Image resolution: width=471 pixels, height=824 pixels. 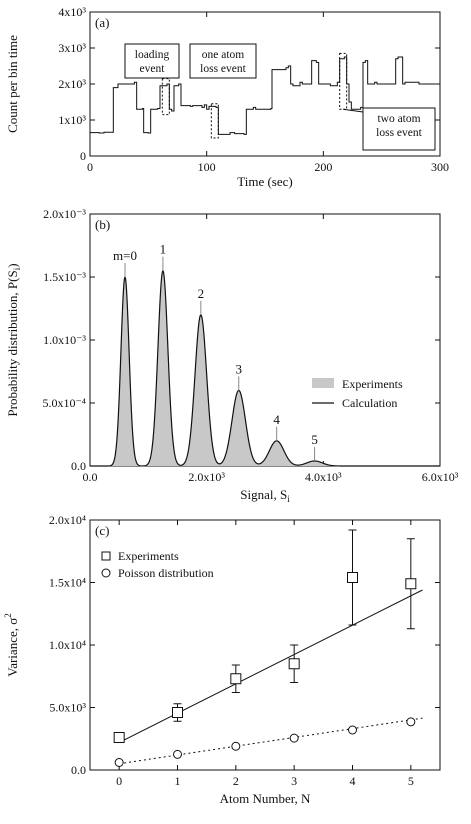 What do you see at coordinates (440, 477) in the screenshot?
I see `x-tick-label: 6.0x10³` at bounding box center [440, 477].